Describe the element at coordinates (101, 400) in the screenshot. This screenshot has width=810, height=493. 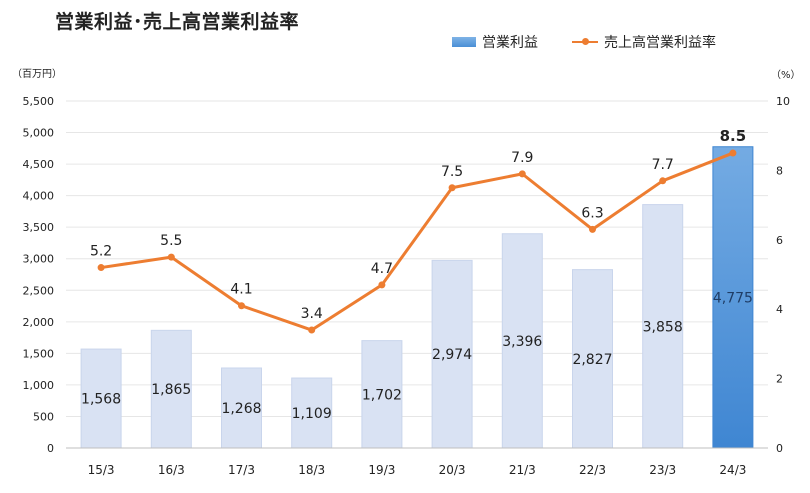
I see `bar-value-label: 1,568` at that location.